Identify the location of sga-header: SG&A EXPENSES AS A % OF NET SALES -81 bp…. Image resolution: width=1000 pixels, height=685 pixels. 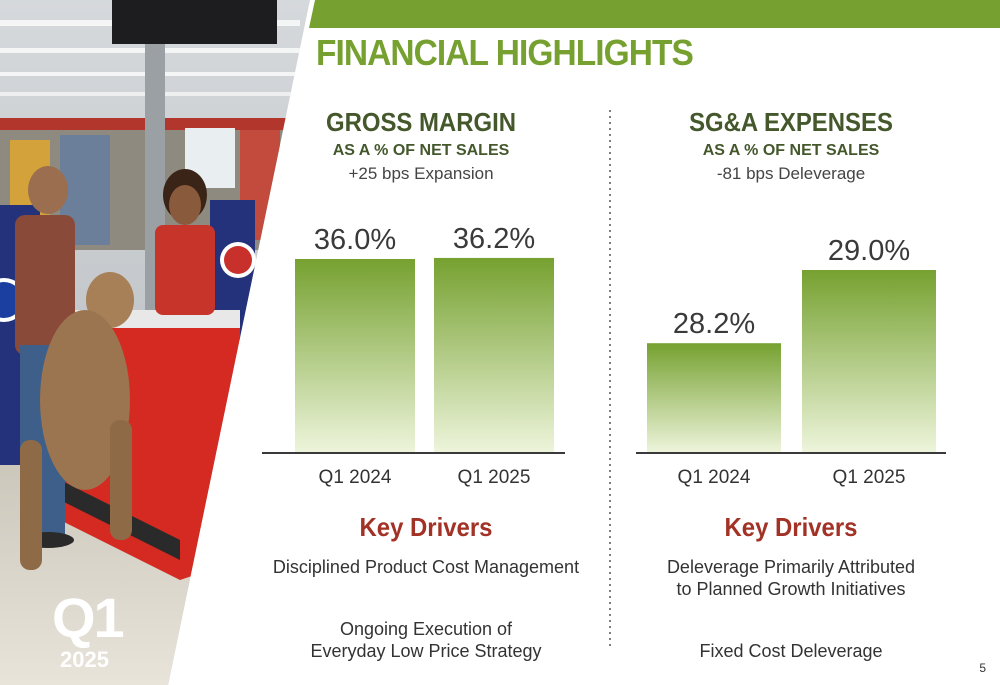
(791, 146).